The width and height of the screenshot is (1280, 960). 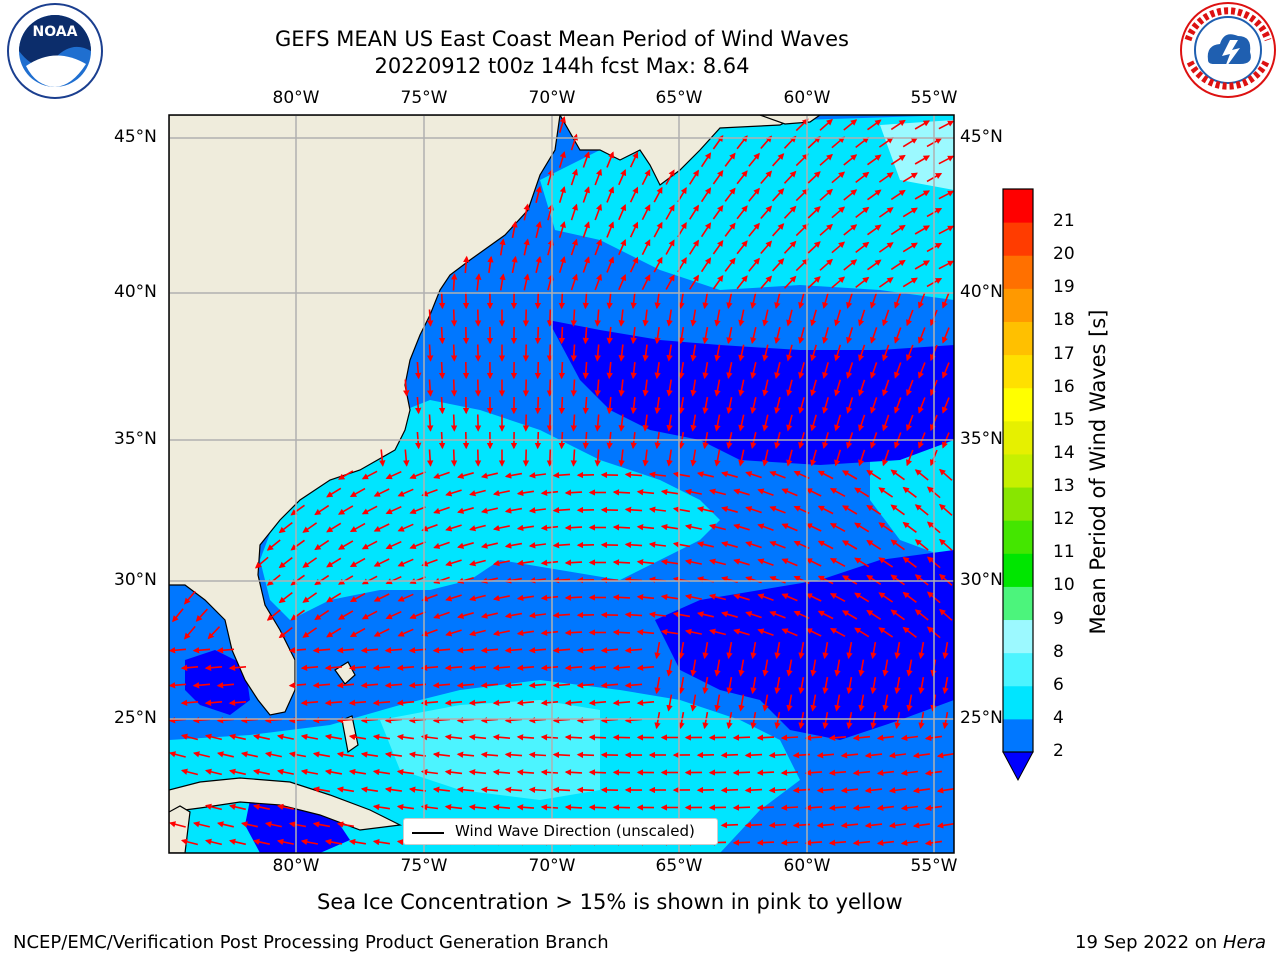 I want to click on lat-tick-left-45n: 45°N, so click(x=135, y=137).